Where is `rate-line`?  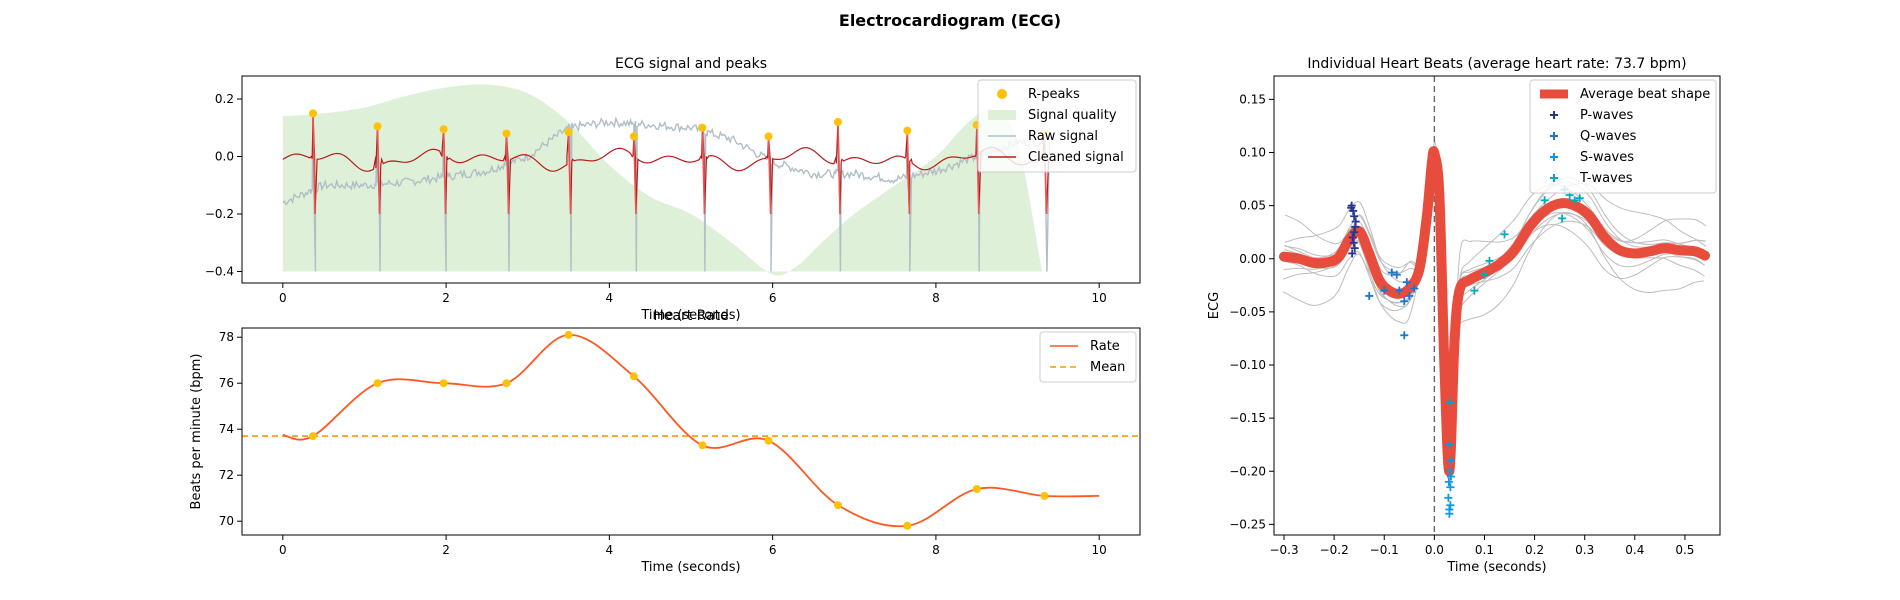
rate-line is located at coordinates (691, 430).